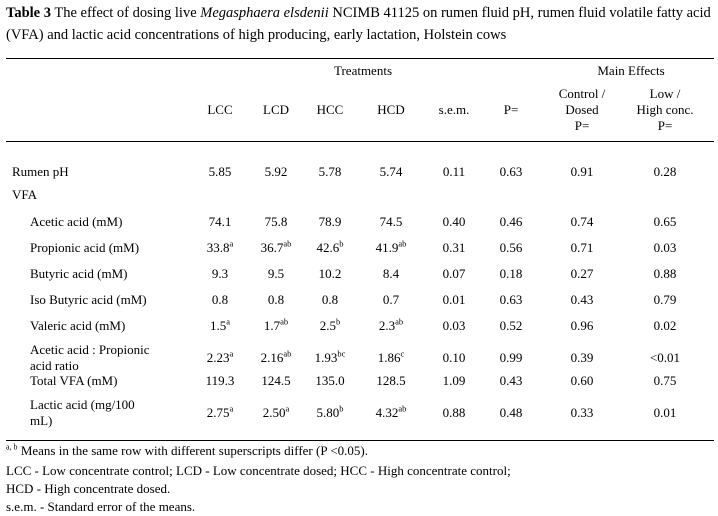 This screenshot has height=516, width=718. I want to click on value-number: 2.50, so click(274, 412).